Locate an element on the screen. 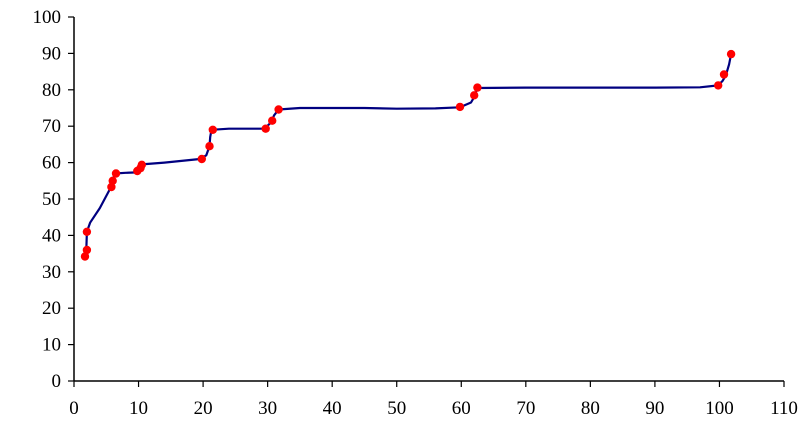 The image size is (811, 430). x-tick-label: 80 is located at coordinates (590, 408).